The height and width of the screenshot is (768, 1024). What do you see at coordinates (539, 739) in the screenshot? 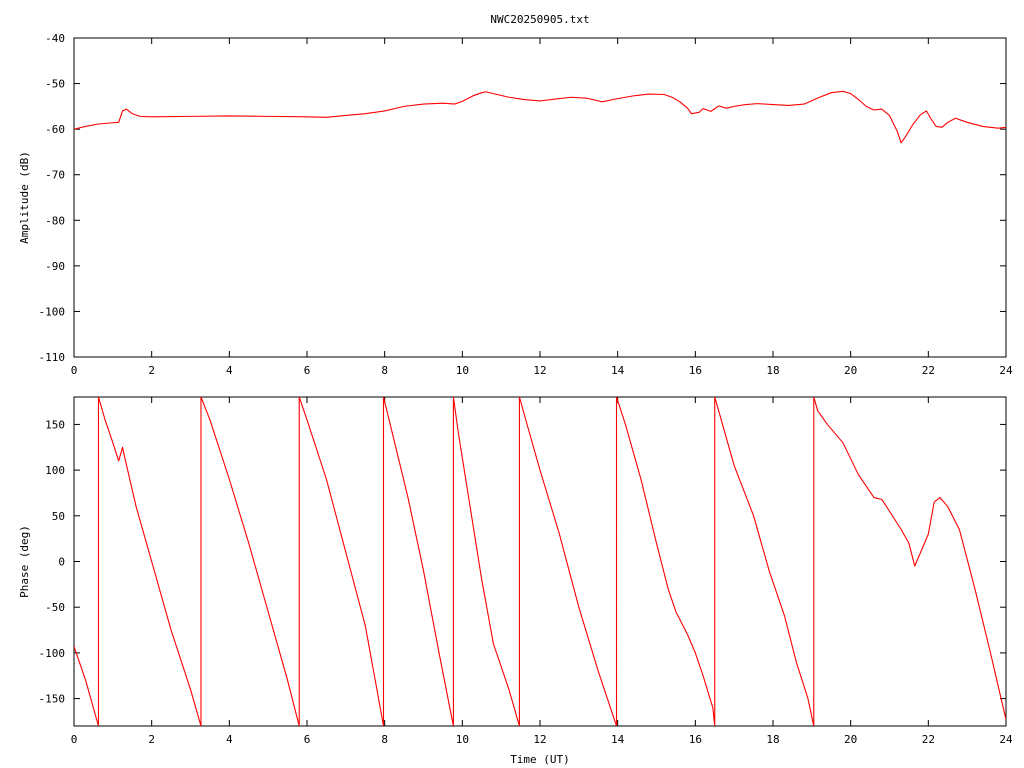
I see `phase-x-tick-label: 12` at bounding box center [539, 739].